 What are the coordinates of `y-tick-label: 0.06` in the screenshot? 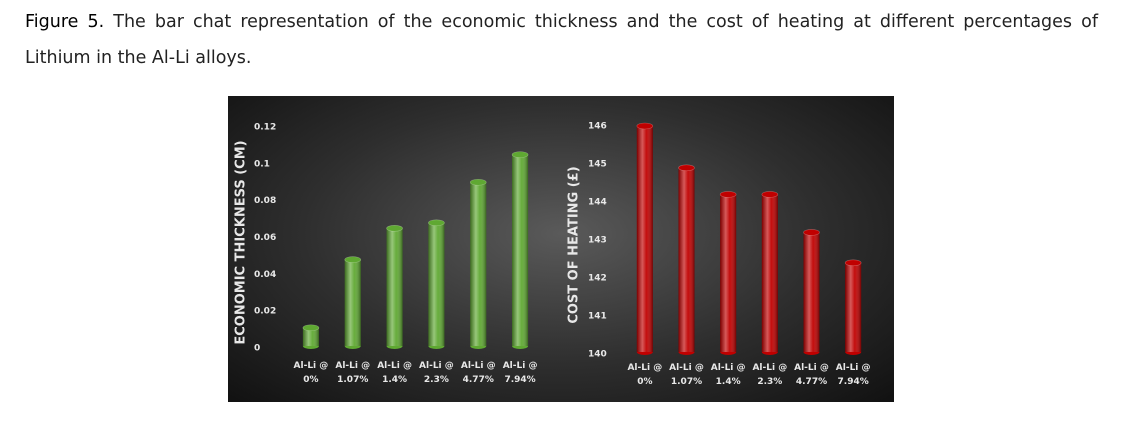 It's located at (265, 238).